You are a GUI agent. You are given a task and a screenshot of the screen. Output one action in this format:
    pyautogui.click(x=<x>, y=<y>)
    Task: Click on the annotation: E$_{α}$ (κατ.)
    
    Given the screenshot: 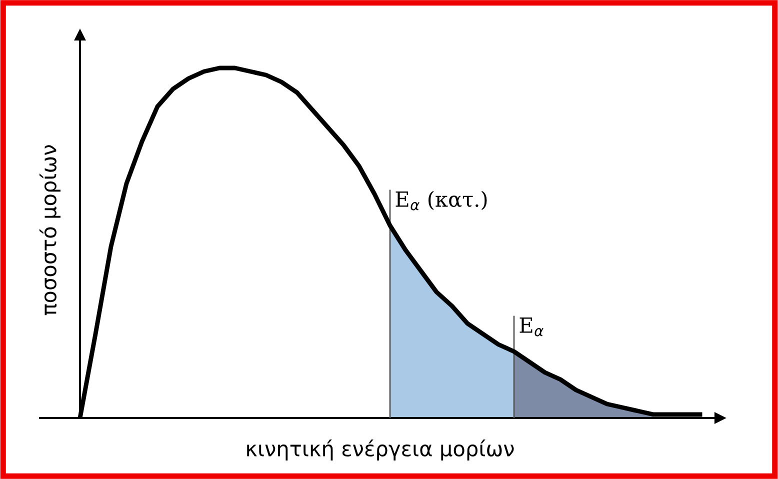 What is the action you would take?
    pyautogui.click(x=441, y=200)
    